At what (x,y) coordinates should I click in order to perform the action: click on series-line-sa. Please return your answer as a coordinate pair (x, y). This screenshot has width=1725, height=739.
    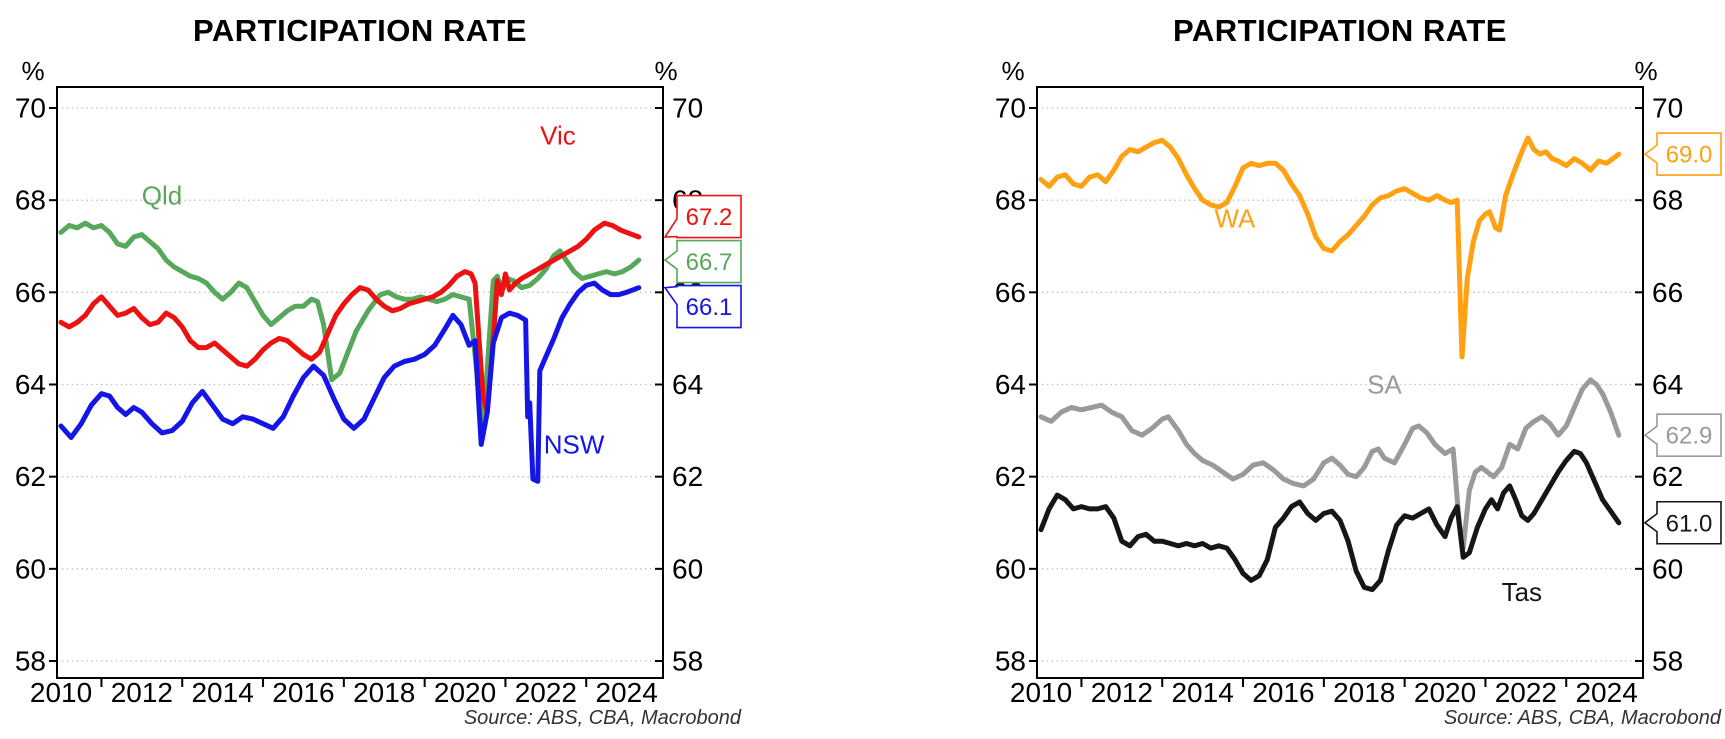
    Looking at the image, I should click on (1330, 464).